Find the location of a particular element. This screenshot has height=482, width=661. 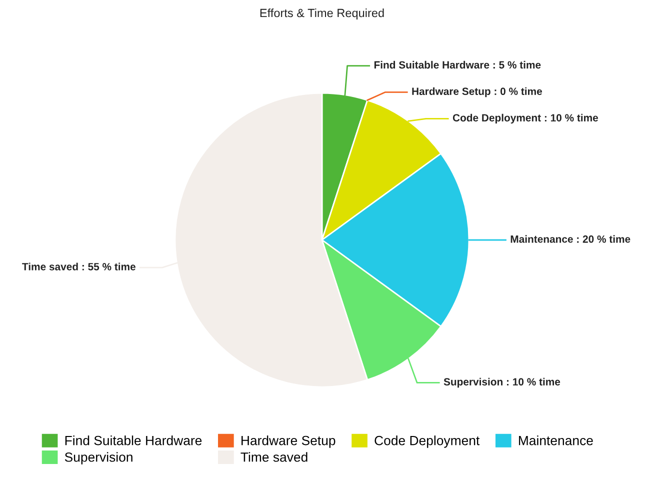

legend-label: Supervision is located at coordinates (98, 458).